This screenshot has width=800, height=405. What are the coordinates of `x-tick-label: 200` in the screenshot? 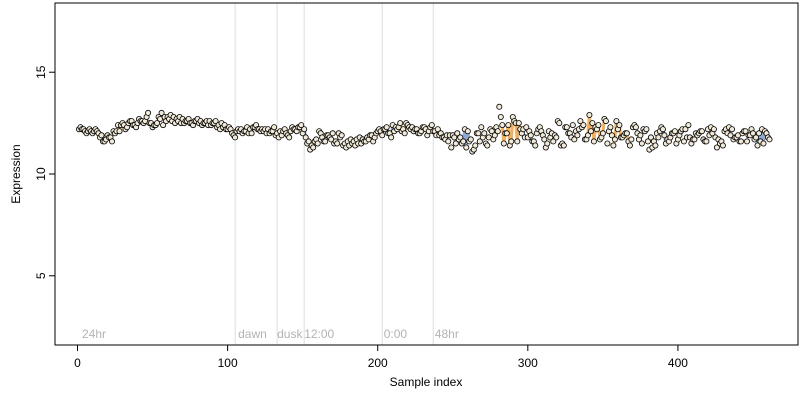 It's located at (378, 363).